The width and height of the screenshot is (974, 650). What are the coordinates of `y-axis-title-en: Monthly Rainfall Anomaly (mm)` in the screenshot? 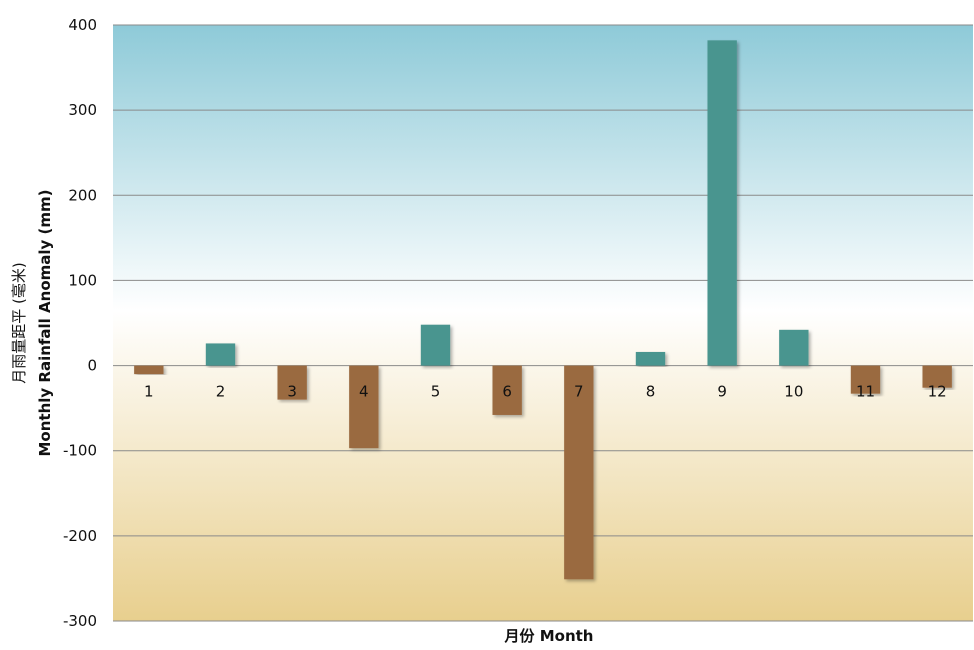 It's located at (45, 322).